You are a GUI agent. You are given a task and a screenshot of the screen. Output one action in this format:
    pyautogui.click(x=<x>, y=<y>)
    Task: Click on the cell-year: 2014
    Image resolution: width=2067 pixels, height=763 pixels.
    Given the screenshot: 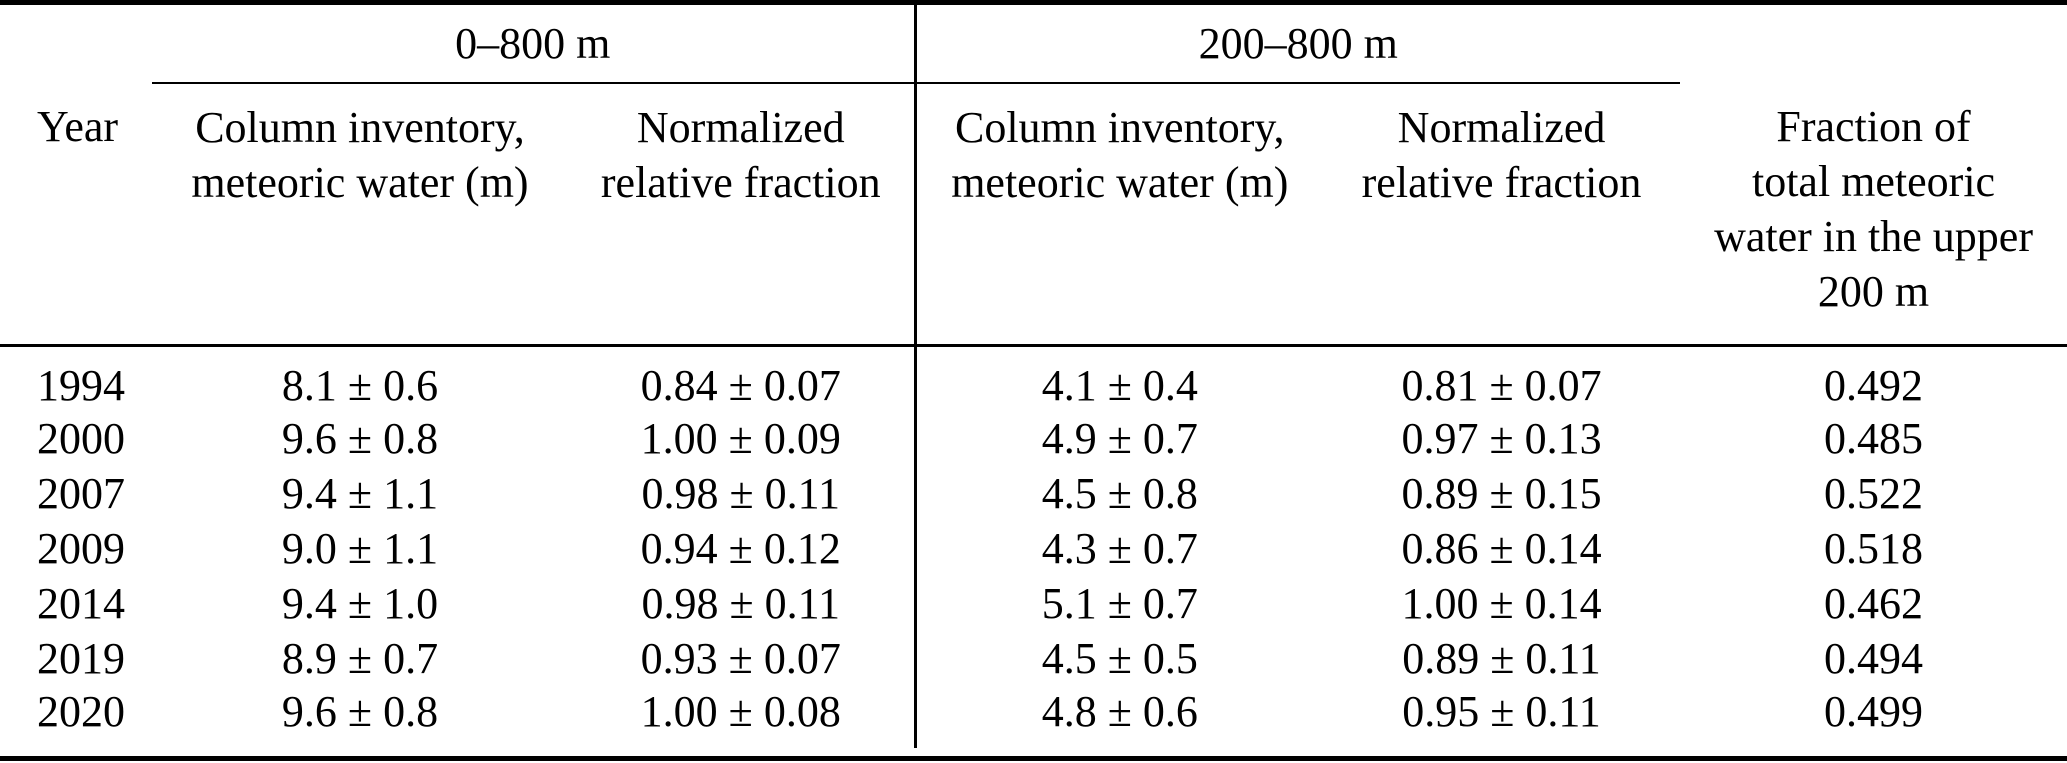 What is the action you would take?
    pyautogui.click(x=81, y=603)
    